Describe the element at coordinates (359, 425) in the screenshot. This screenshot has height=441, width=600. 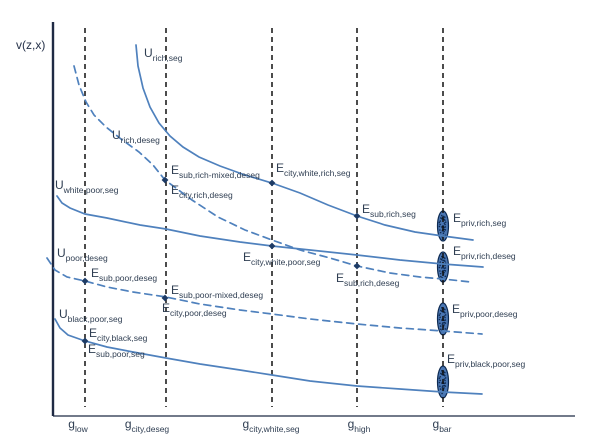
I see `x-tick-g-high: ghigh` at that location.